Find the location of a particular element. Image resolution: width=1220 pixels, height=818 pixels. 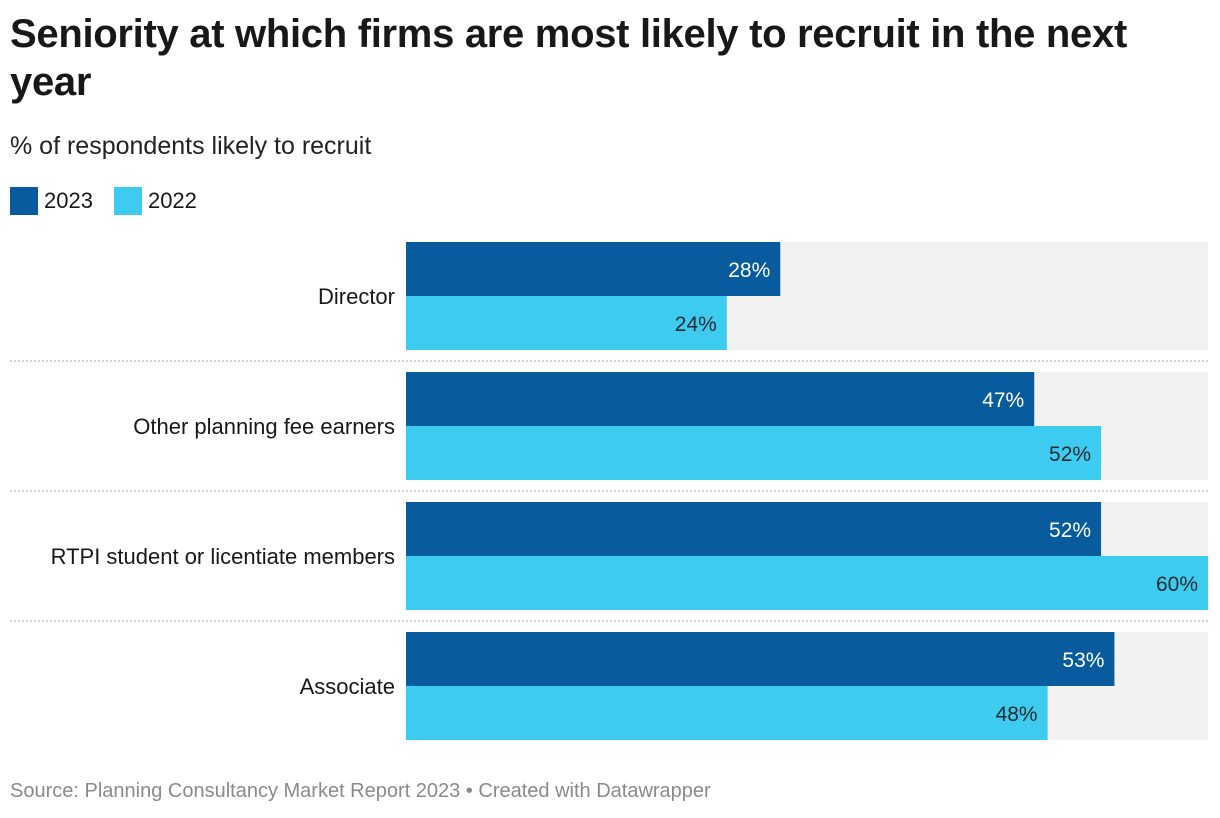

legend-swatch-2023 is located at coordinates (24, 201).